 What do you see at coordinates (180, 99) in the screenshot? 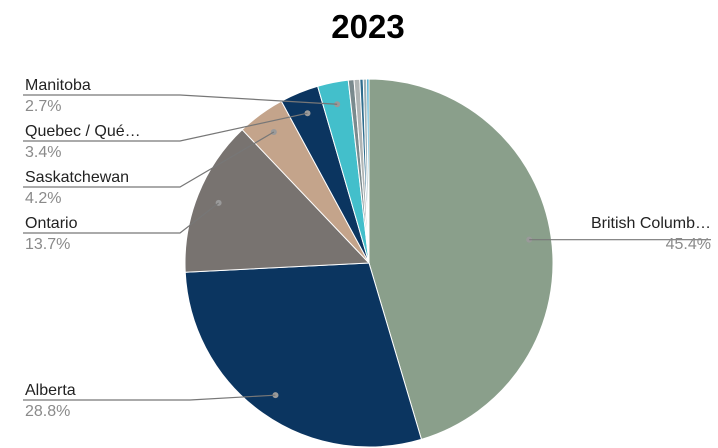
I see `leader-line-manitoba` at bounding box center [180, 99].